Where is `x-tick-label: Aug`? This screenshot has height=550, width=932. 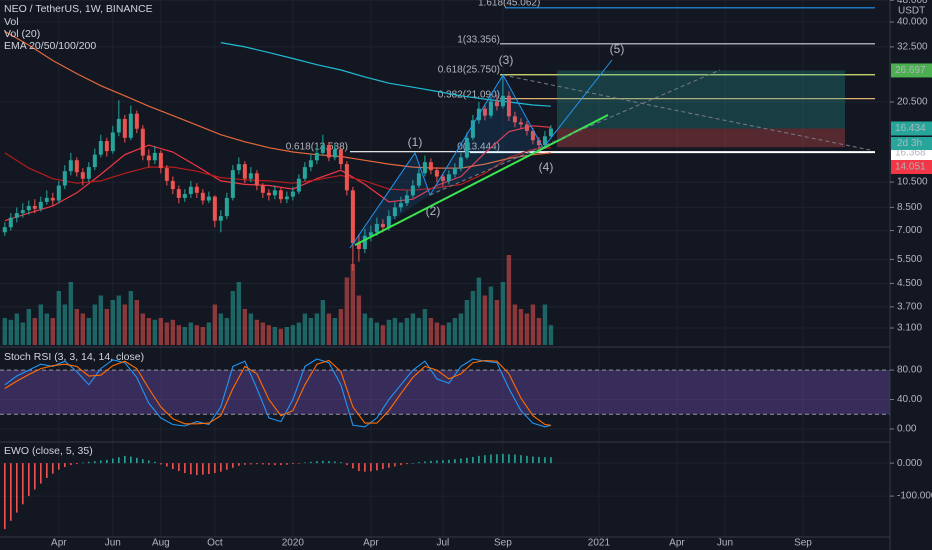 x-tick-label: Aug is located at coordinates (161, 543).